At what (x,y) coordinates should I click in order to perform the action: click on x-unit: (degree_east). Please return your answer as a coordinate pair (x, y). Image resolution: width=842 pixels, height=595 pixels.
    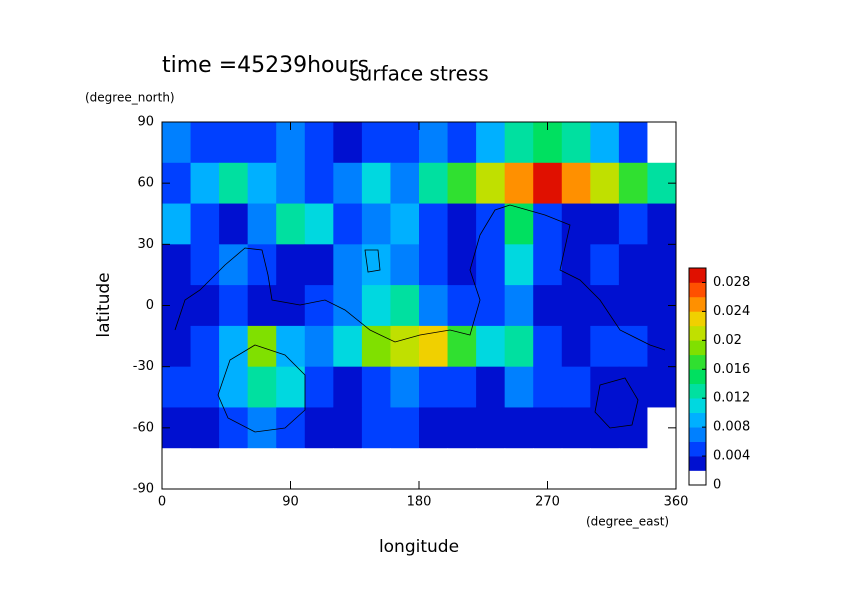
    Looking at the image, I should click on (627, 522).